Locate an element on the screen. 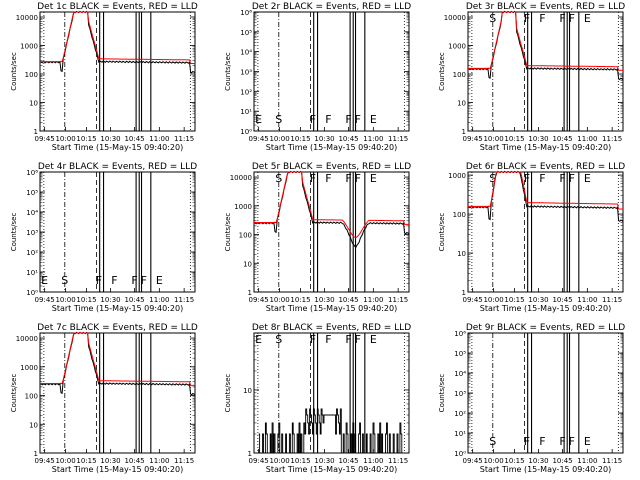 The image size is (640, 480). y-tick-label: 10⁵ is located at coordinates (32, 193).